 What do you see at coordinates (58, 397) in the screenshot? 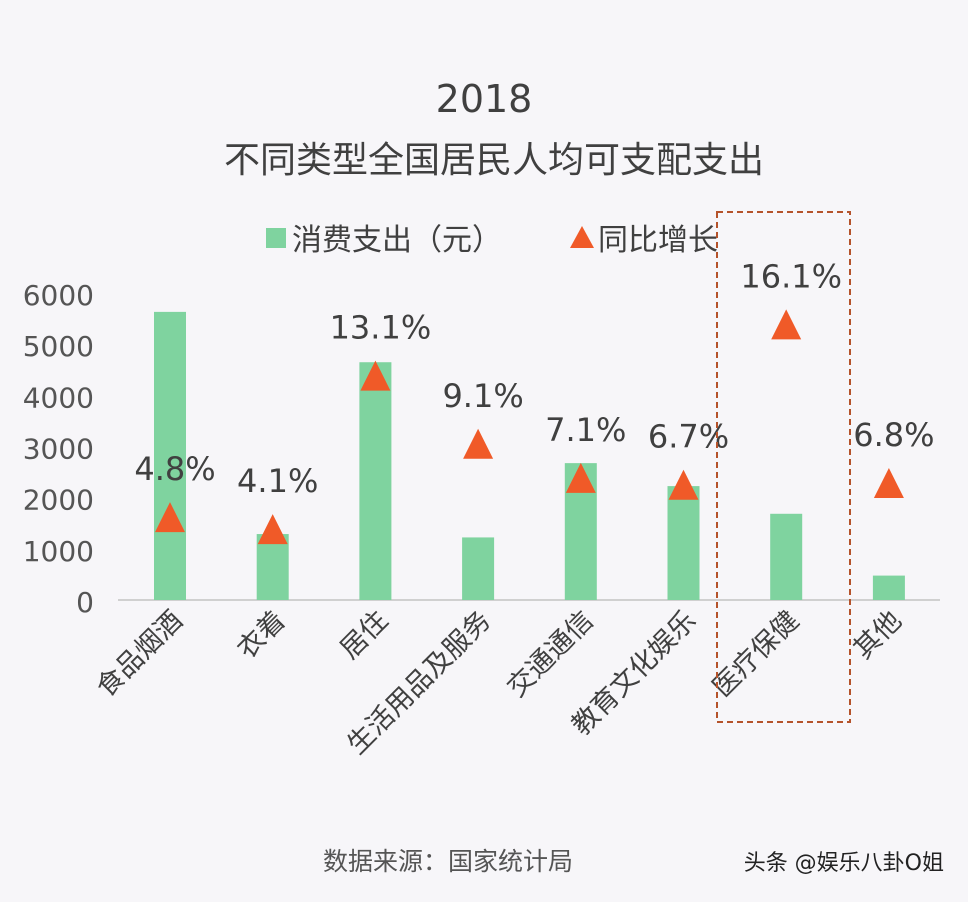
I see `y-tick-label: 4000` at bounding box center [58, 397].